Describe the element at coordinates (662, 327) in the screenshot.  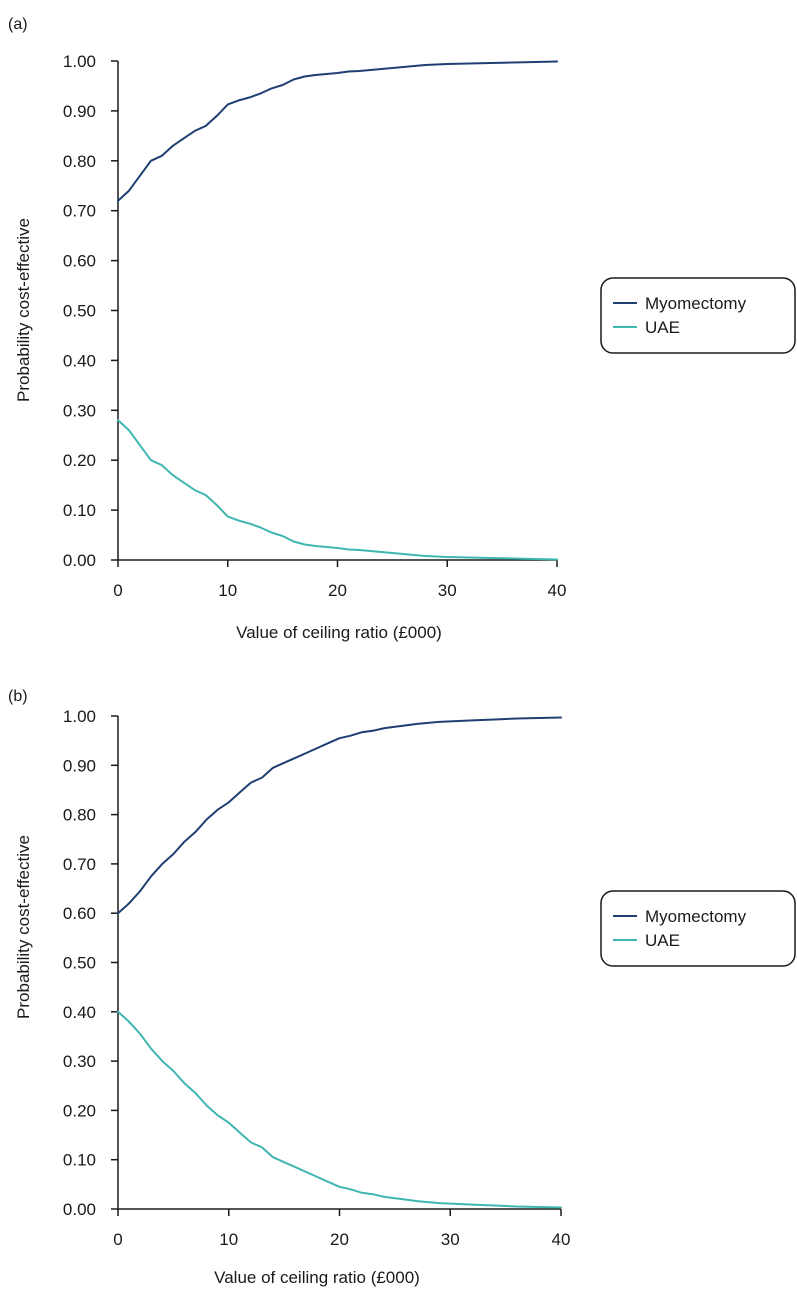
I see `panel-a-legend-label-uae: UAE` at that location.